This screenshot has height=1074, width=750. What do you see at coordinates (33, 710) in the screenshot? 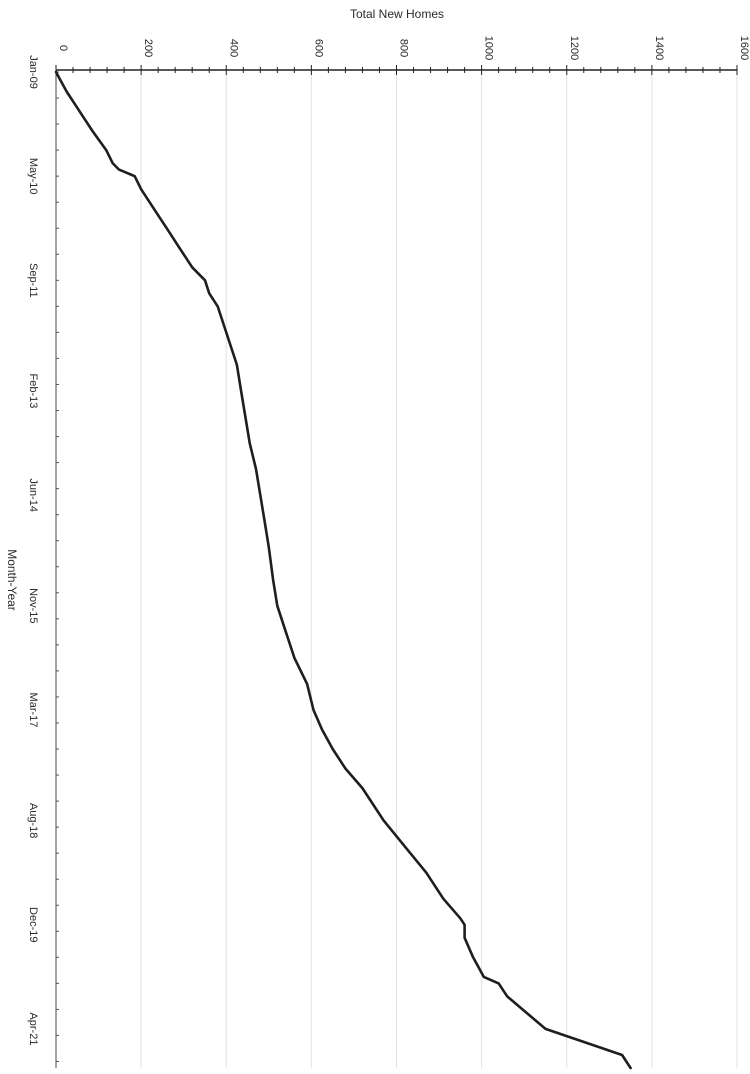
I see `date-tick-label: Mar-17` at bounding box center [33, 710].